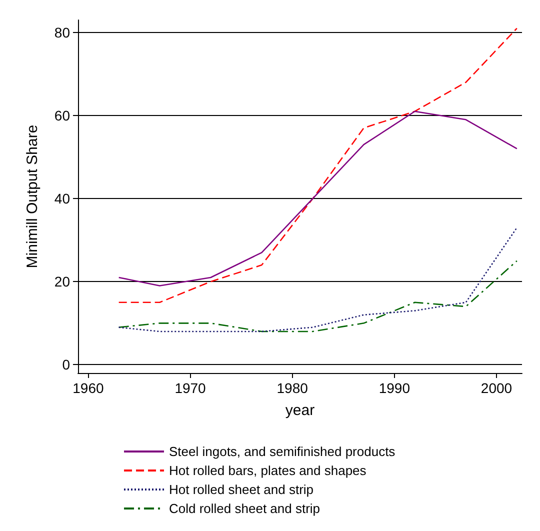 The height and width of the screenshot is (531, 540). I want to click on x-axis-title: year, so click(300, 410).